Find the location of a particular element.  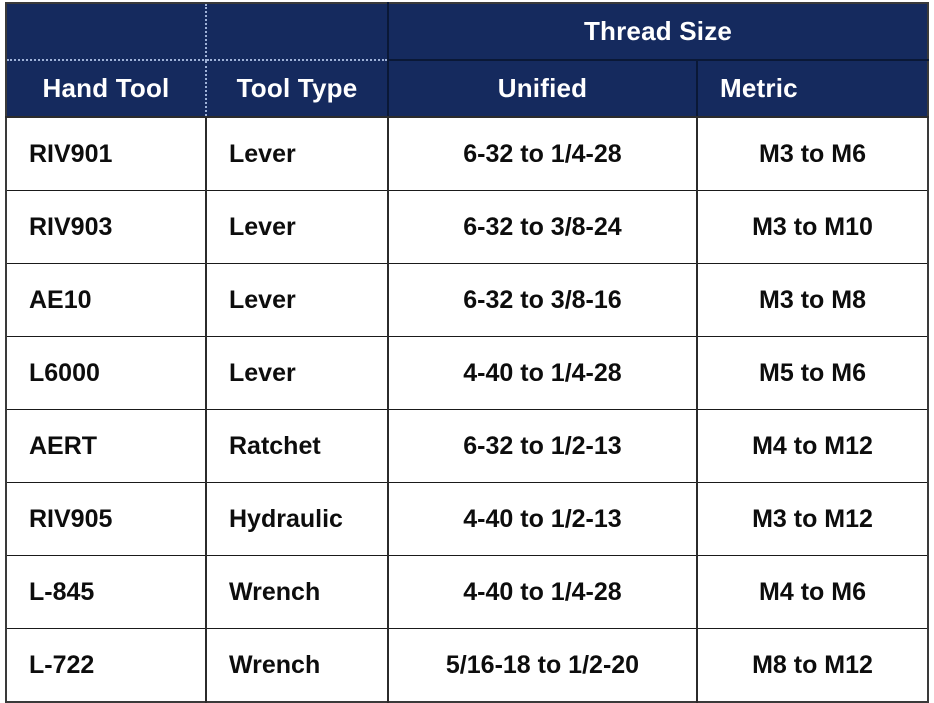

cell-metric: M4 to M12 is located at coordinates (813, 446).